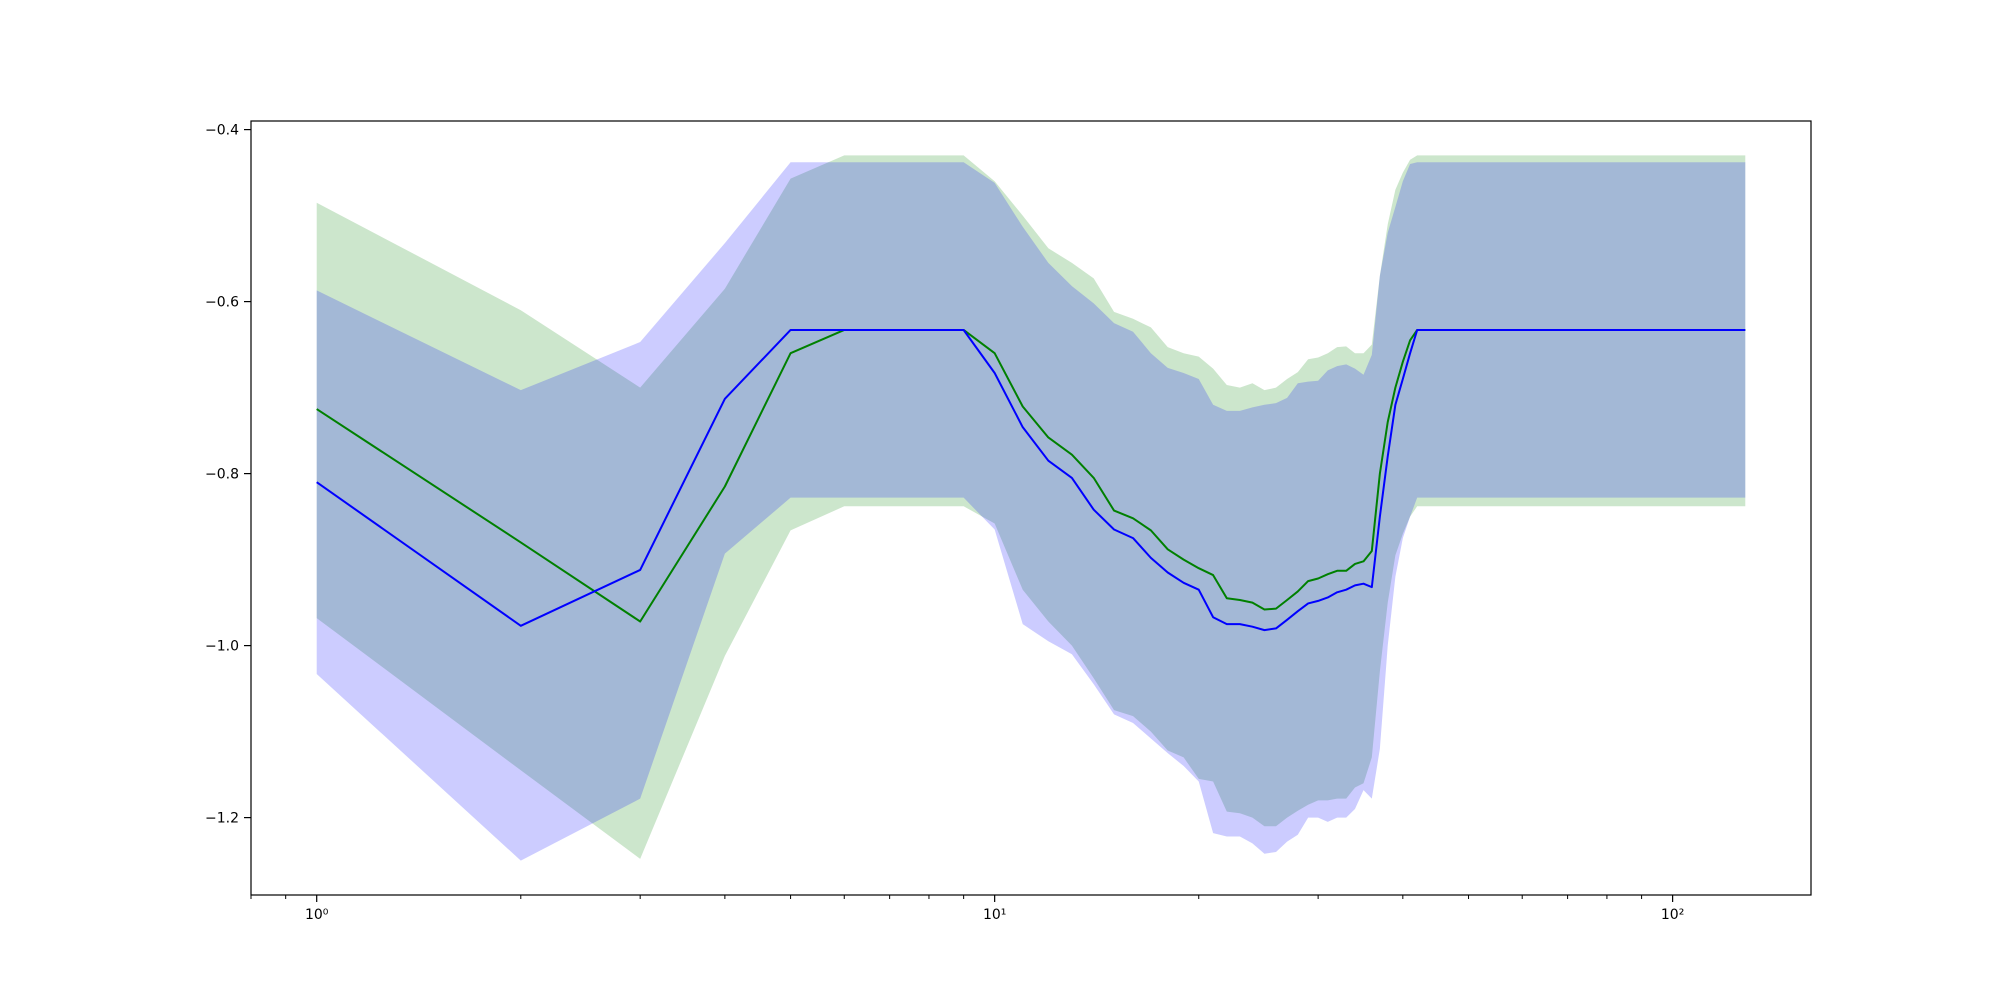  What do you see at coordinates (222, 475) in the screenshot?
I see `y-tick-label: −0.8` at bounding box center [222, 475].